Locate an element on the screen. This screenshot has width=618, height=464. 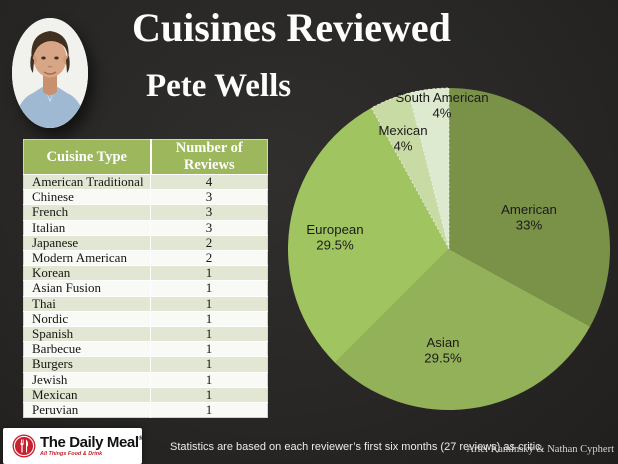
table-cell: 4 is located at coordinates (209, 181).